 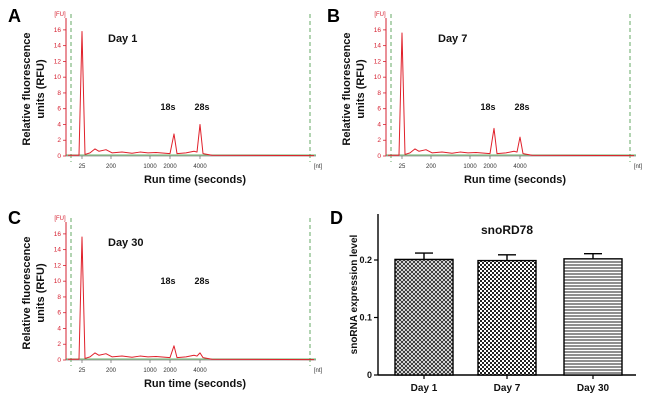 I want to click on panel-letter-d: D, so click(x=336, y=218).